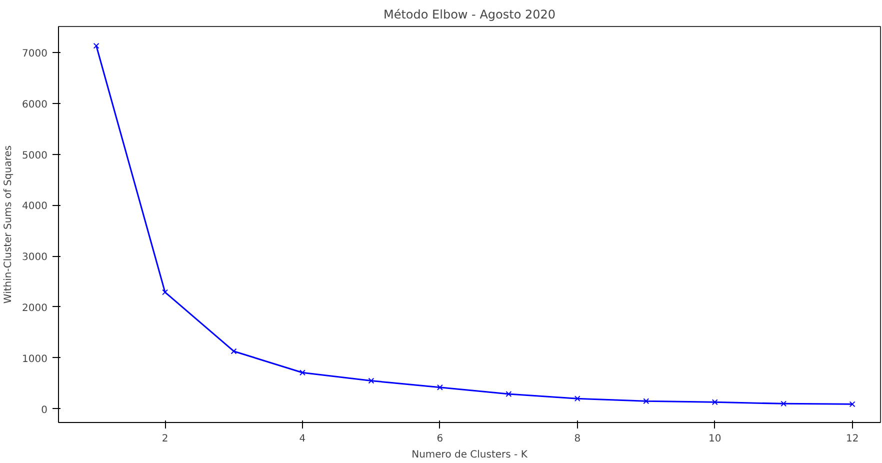  Describe the element at coordinates (715, 439) in the screenshot. I see `x-tick-label: 10` at that location.